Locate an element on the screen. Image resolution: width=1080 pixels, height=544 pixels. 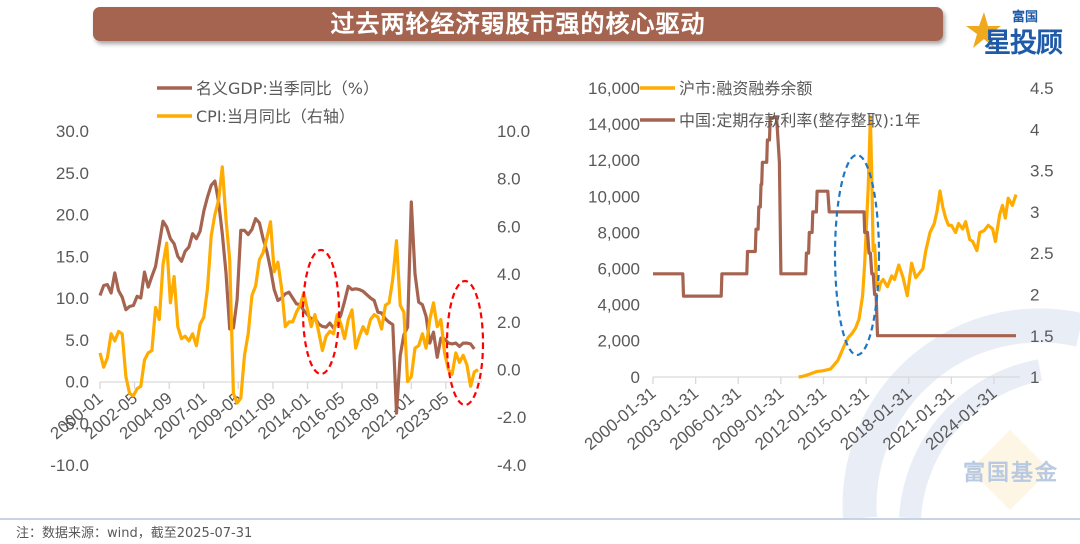
y-left-tick-label: 0.0 is located at coordinates (77, 382).